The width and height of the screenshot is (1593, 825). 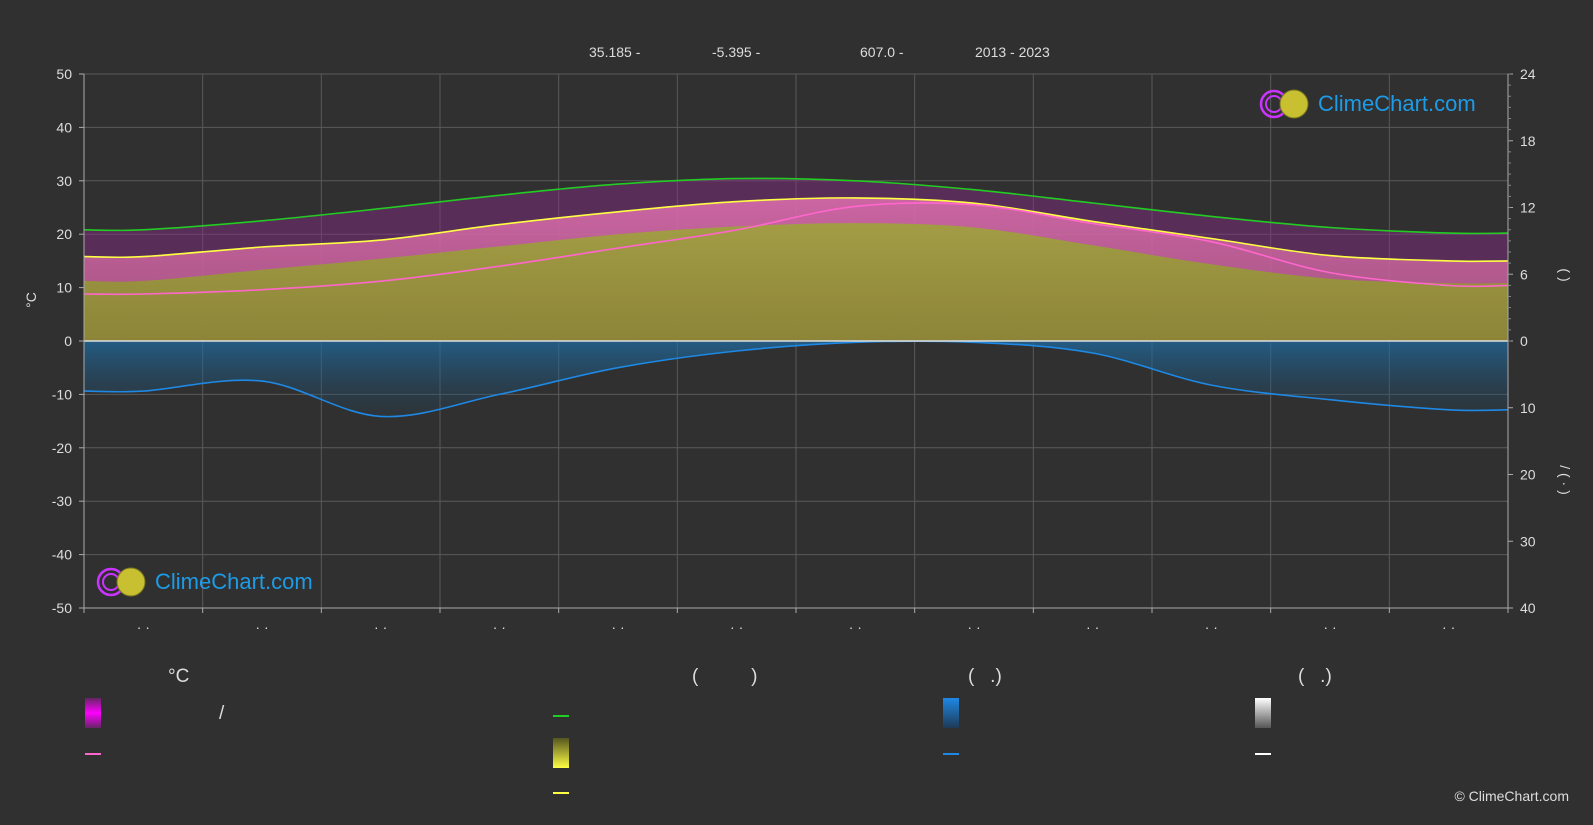 I want to click on legend-sun-header: ( ), so click(x=725, y=676).